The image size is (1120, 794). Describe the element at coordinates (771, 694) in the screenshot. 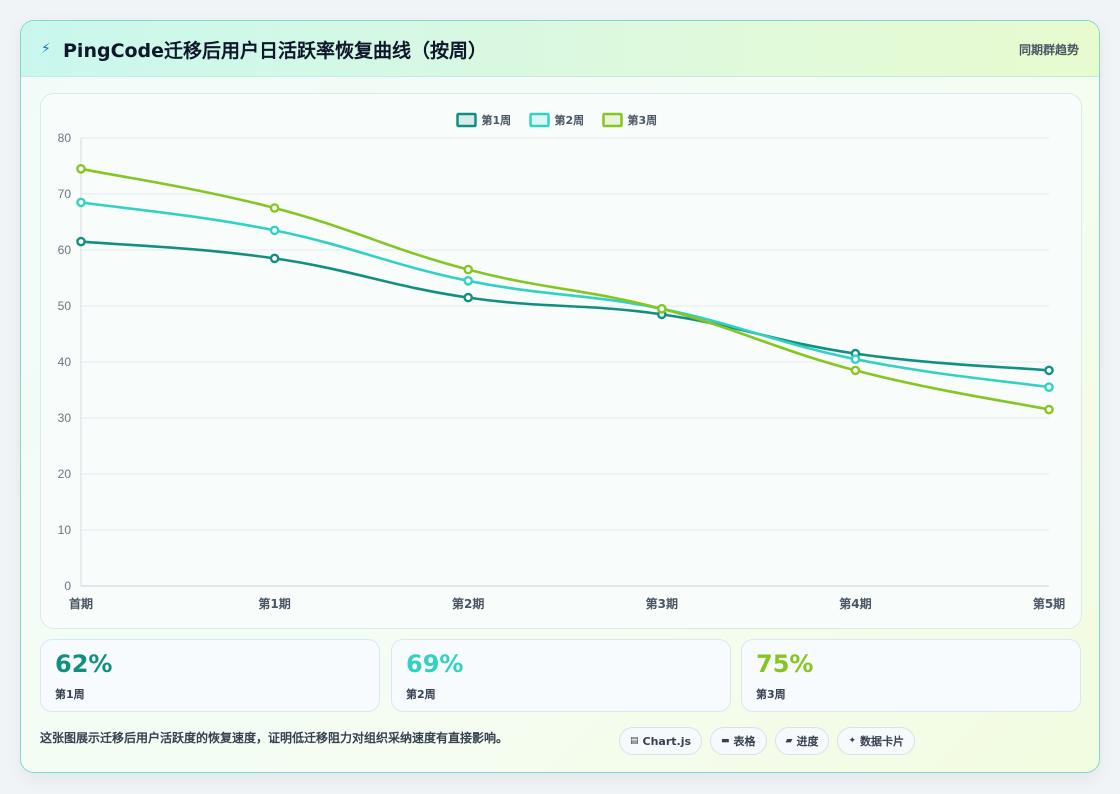

I see `stat-label: 第3周` at that location.